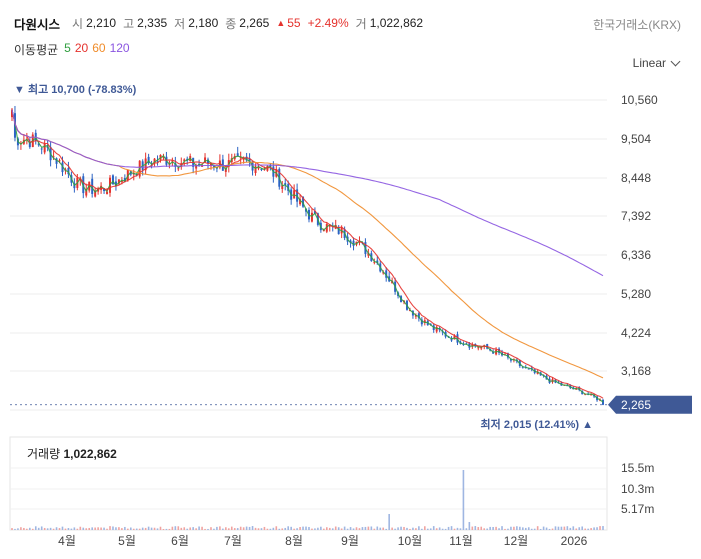 The image size is (701, 559). Describe the element at coordinates (461, 541) in the screenshot. I see `x-tick-label: 11월` at that location.